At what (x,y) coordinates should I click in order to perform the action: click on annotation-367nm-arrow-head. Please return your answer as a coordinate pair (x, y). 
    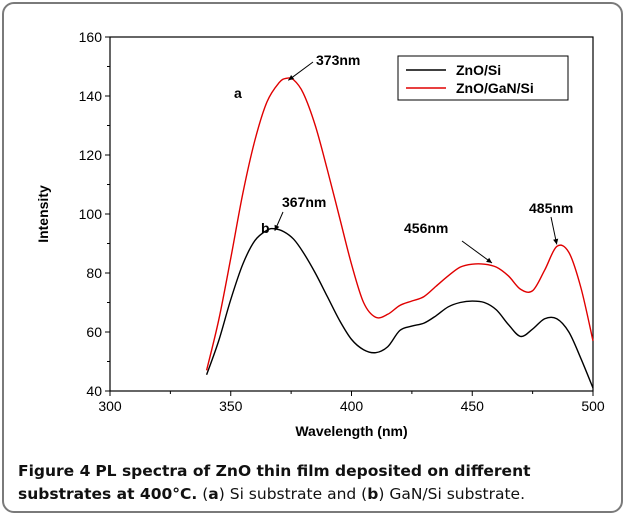
    Looking at the image, I should click on (277, 227).